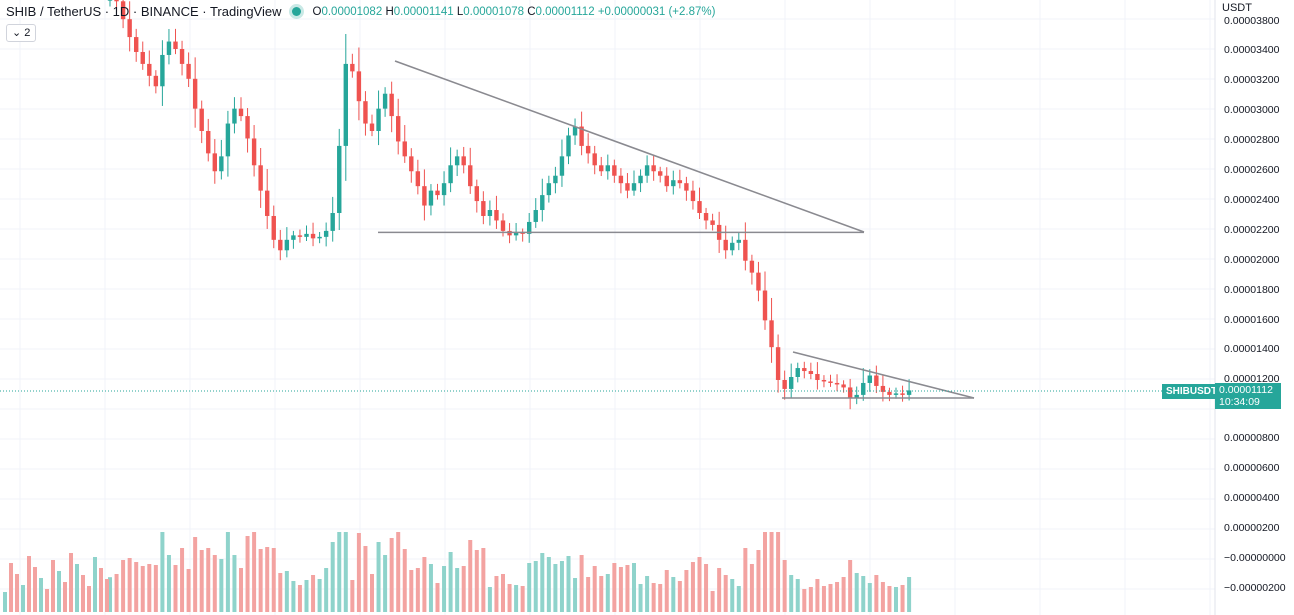  What do you see at coordinates (1252, 468) in the screenshot?
I see `price-axis-label: 0.00000600` at bounding box center [1252, 468].